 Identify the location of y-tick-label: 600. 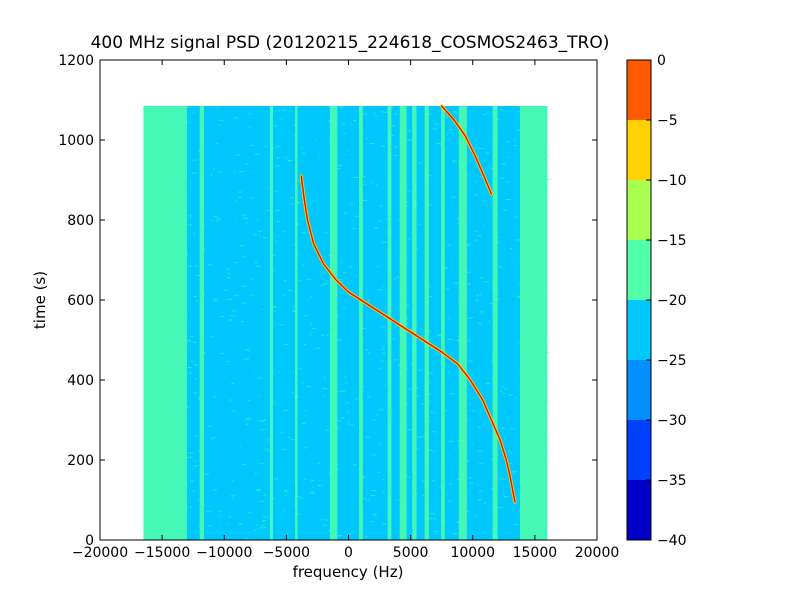
(80, 301).